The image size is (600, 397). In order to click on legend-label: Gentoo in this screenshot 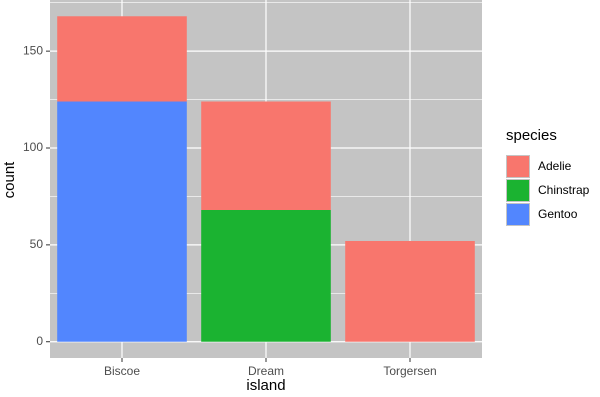, I will do `click(558, 214)`.